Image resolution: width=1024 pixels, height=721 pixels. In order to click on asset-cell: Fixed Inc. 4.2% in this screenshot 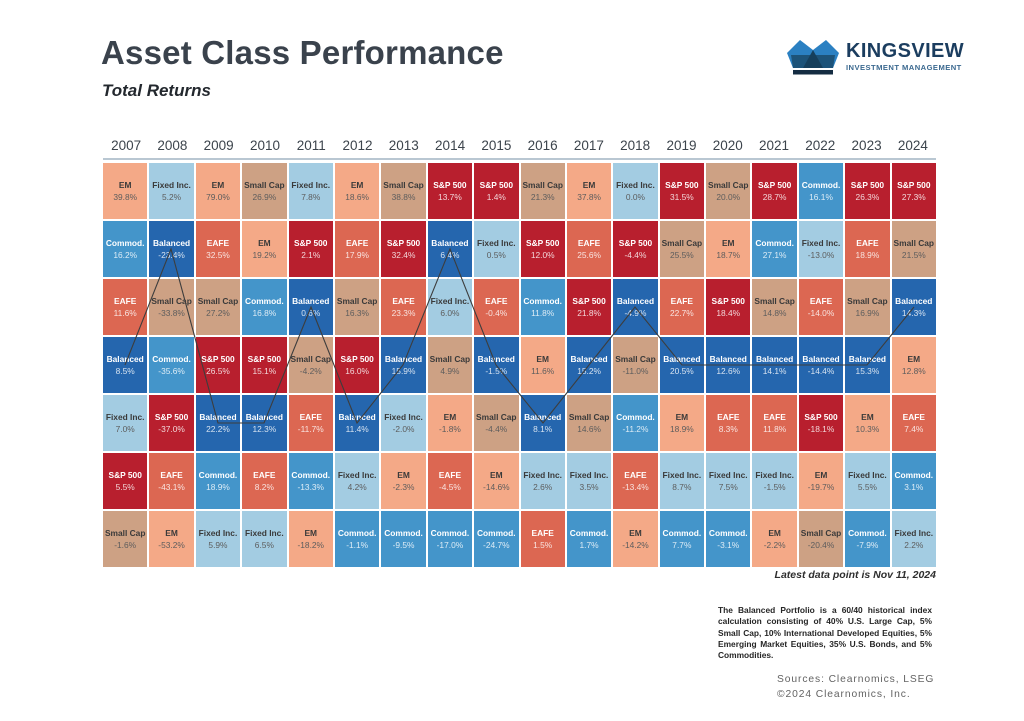, I will do `click(357, 481)`.